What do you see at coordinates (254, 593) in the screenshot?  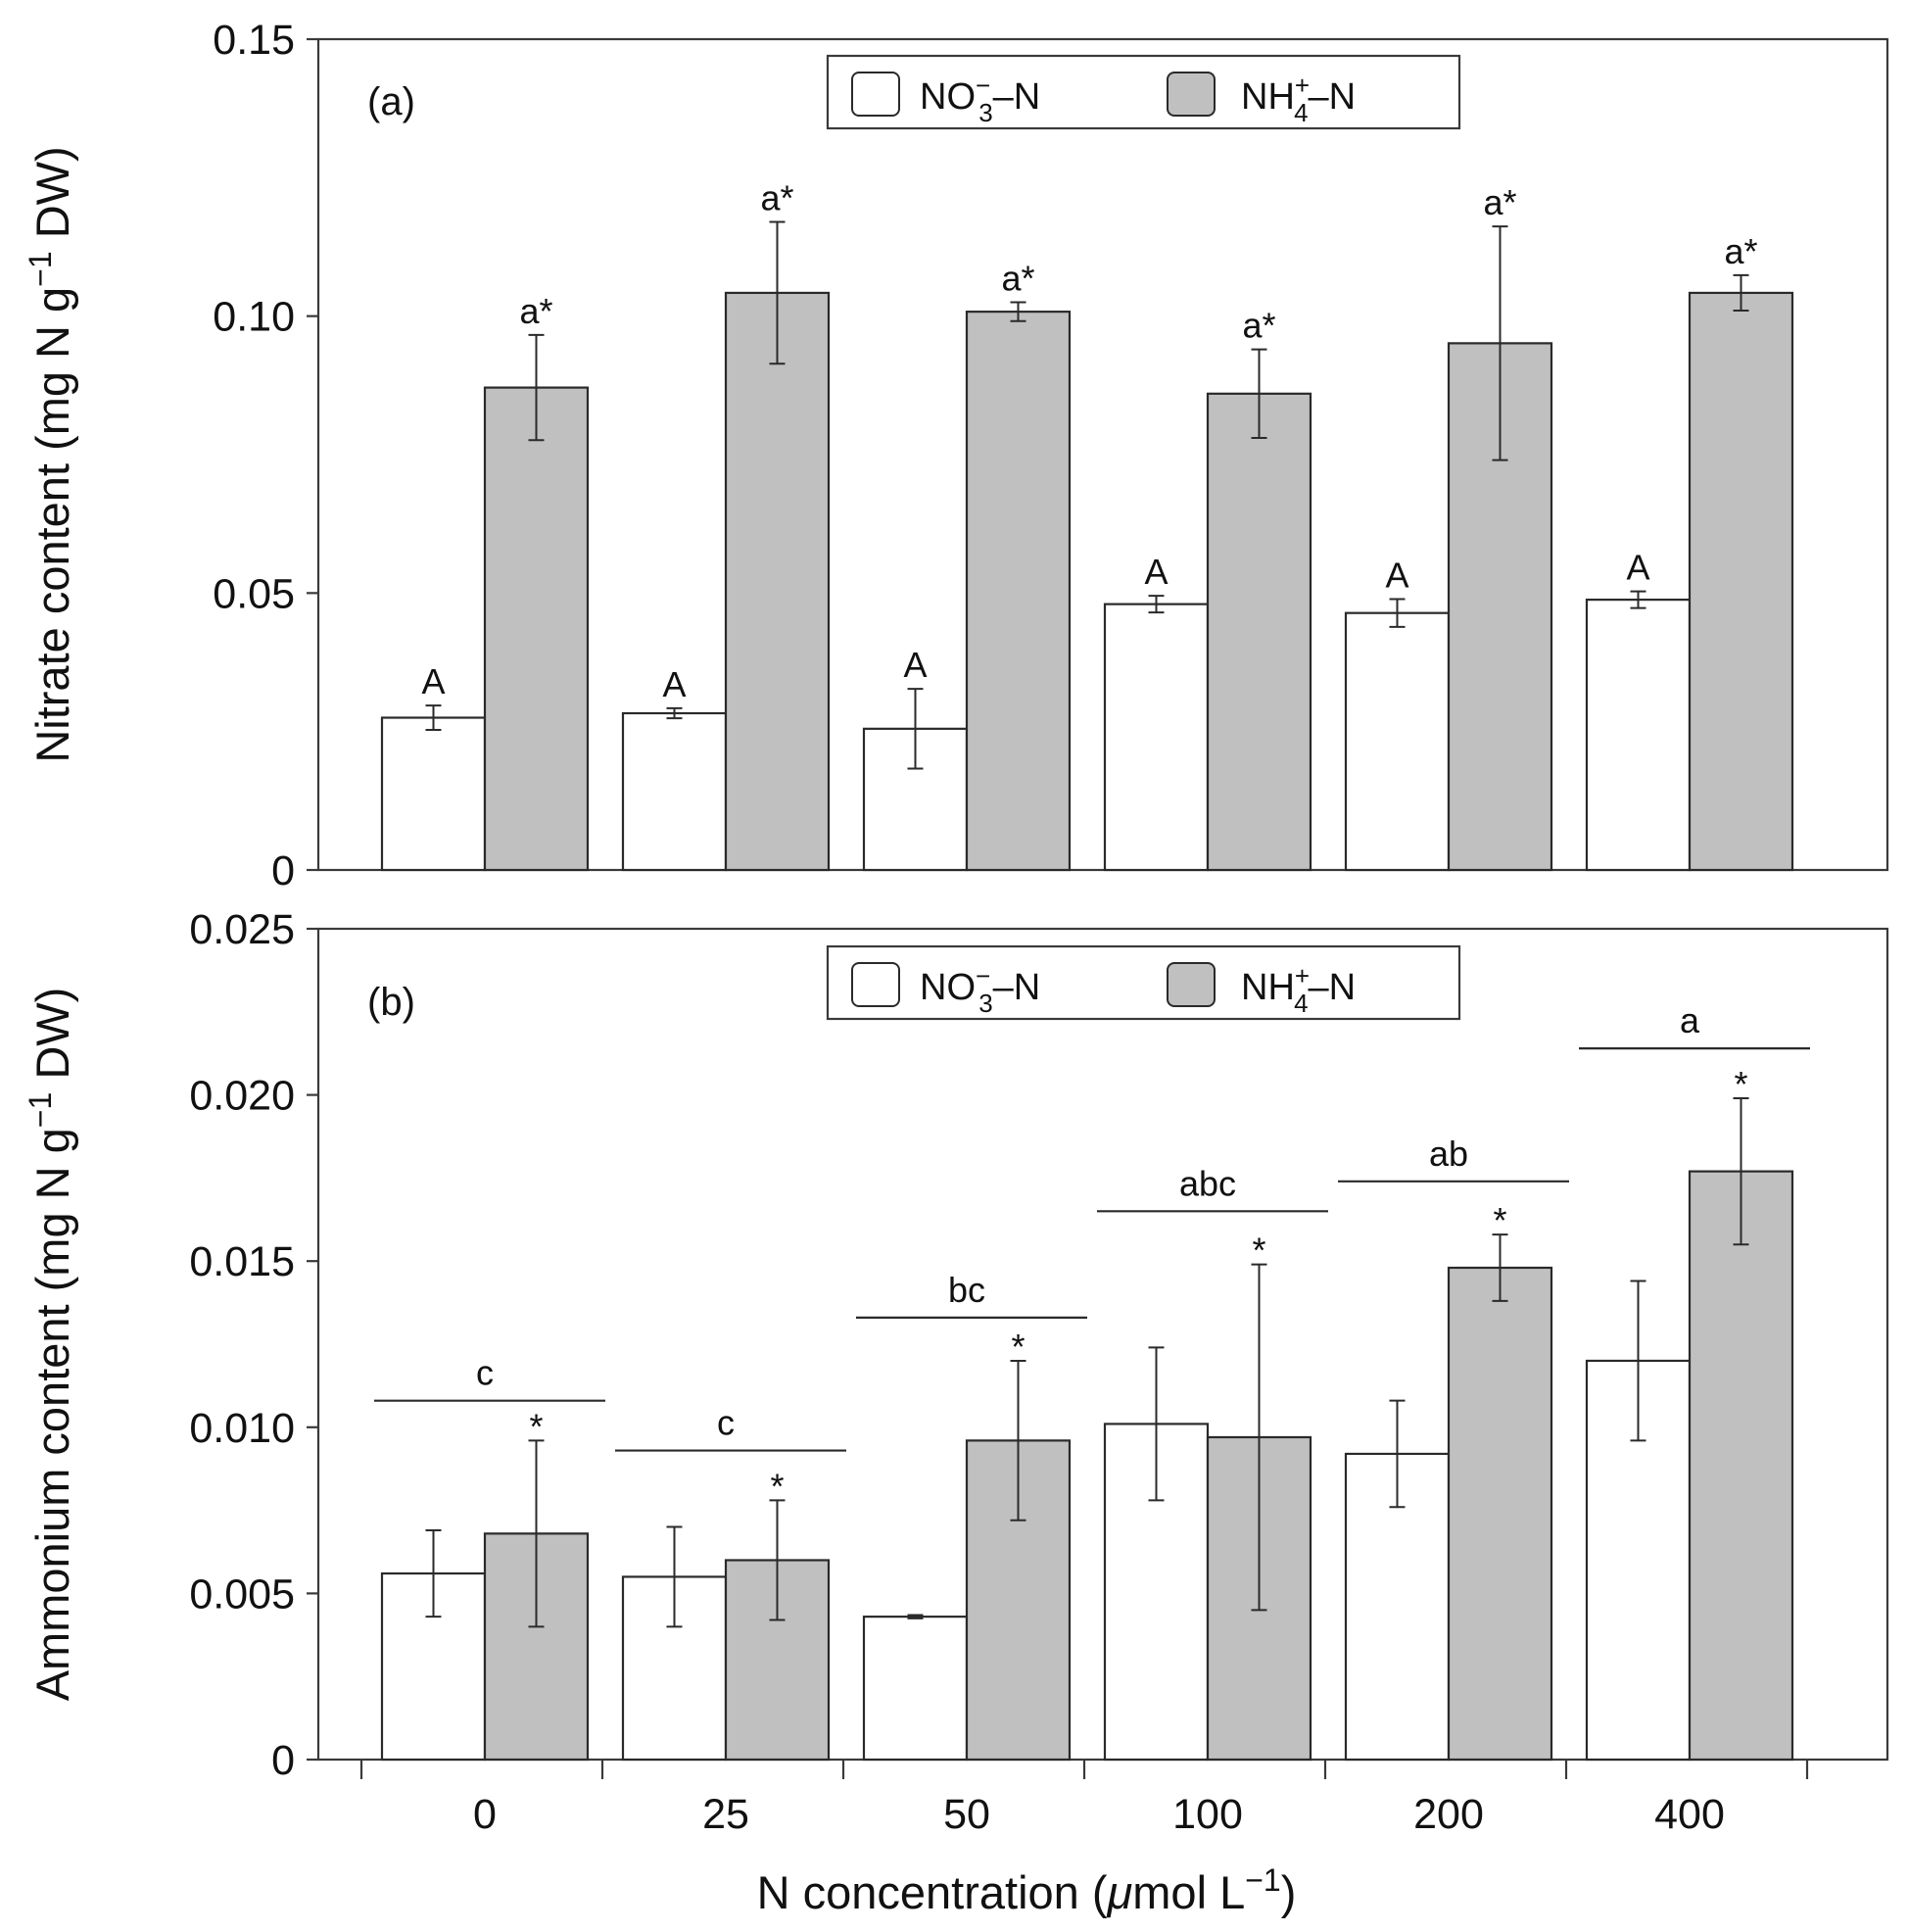 I see `y-tick-label: 0.05` at bounding box center [254, 593].